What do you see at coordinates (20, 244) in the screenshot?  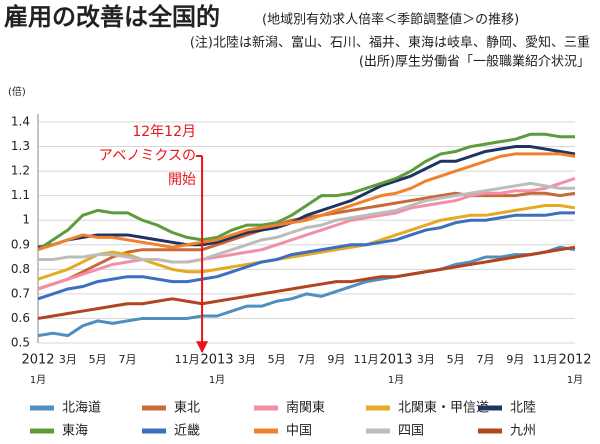 I see `y-tick-label: 0.9` at bounding box center [20, 244].